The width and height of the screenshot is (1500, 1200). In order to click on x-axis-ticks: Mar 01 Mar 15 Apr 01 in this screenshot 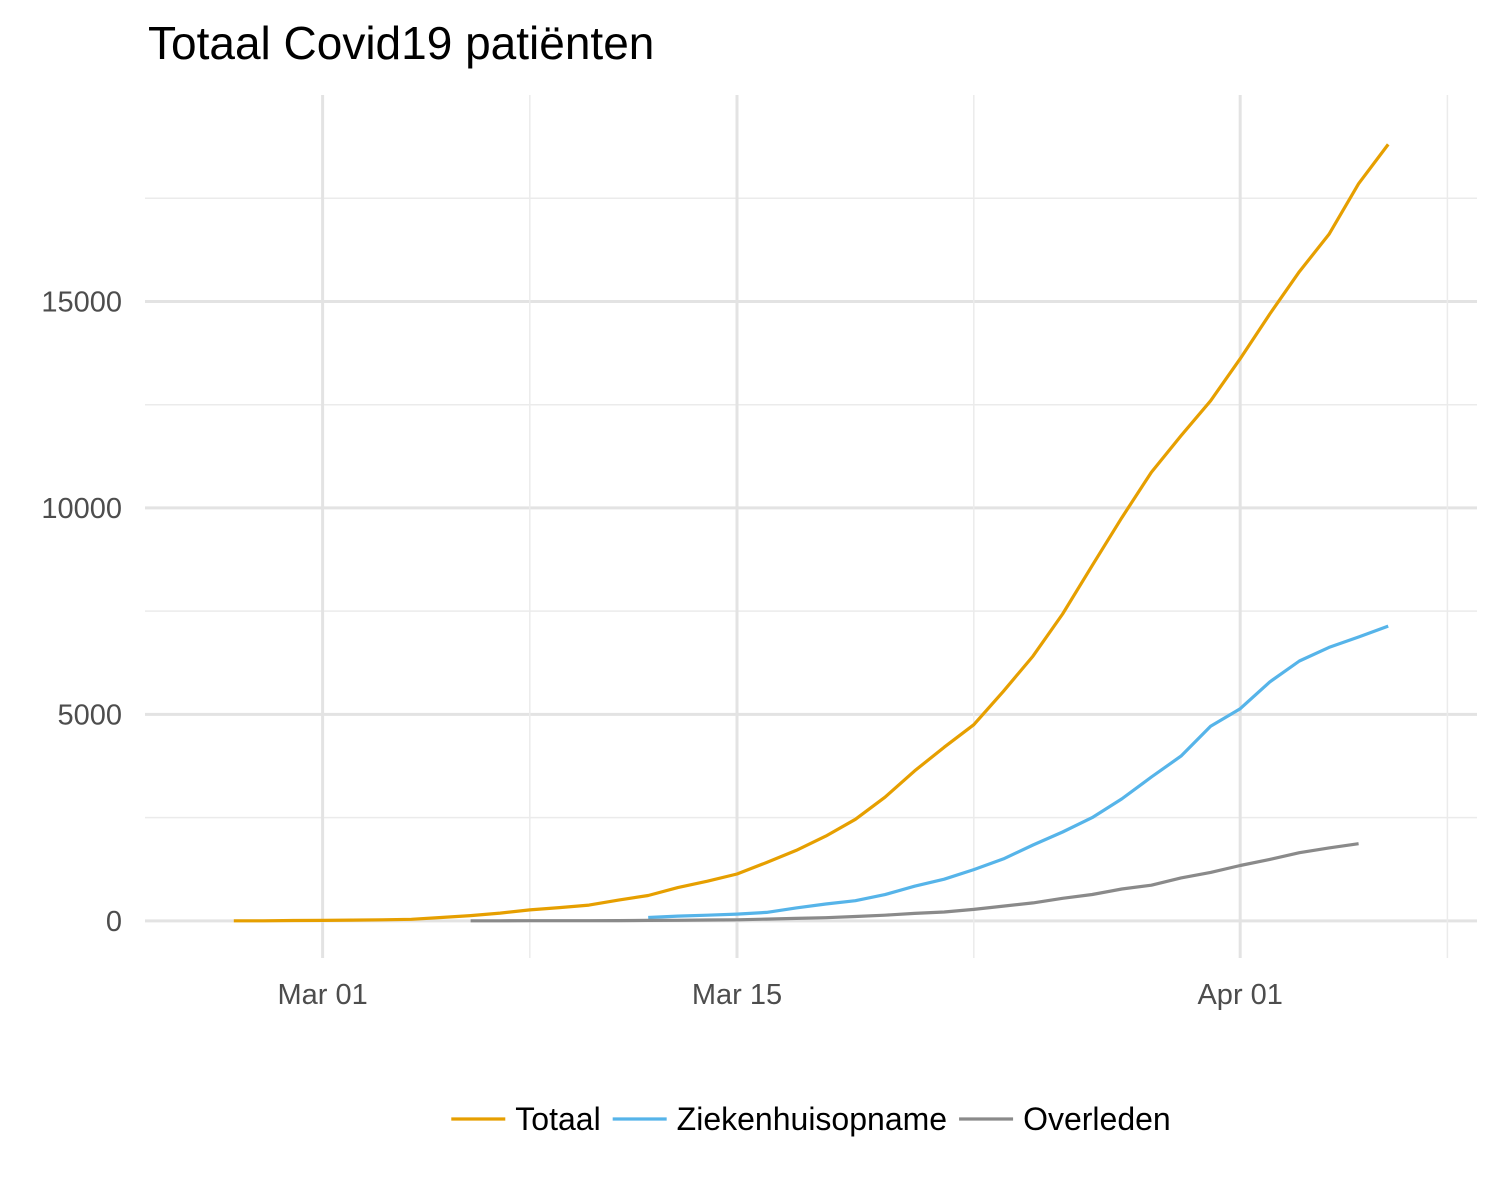, I will do `click(779, 995)`.